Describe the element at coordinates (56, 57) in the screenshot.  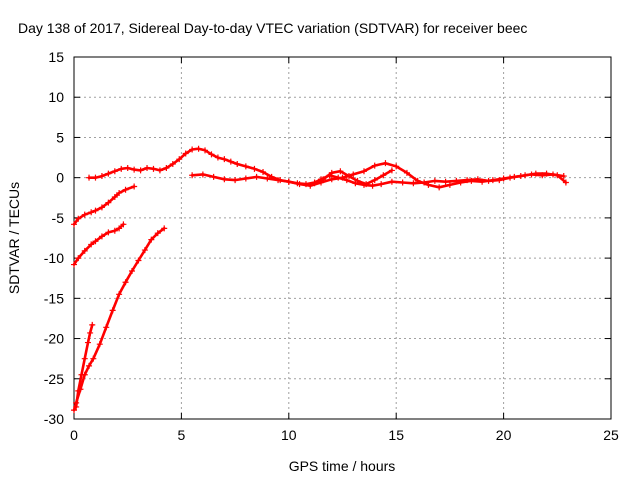
I see `y-tick-label: 15` at that location.